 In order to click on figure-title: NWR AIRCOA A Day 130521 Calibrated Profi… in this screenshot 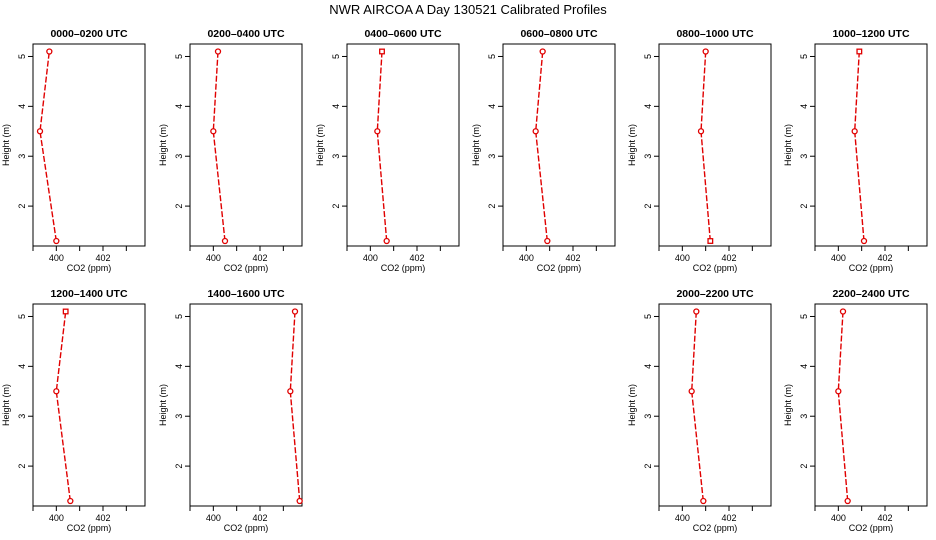, I will do `click(468, 9)`.